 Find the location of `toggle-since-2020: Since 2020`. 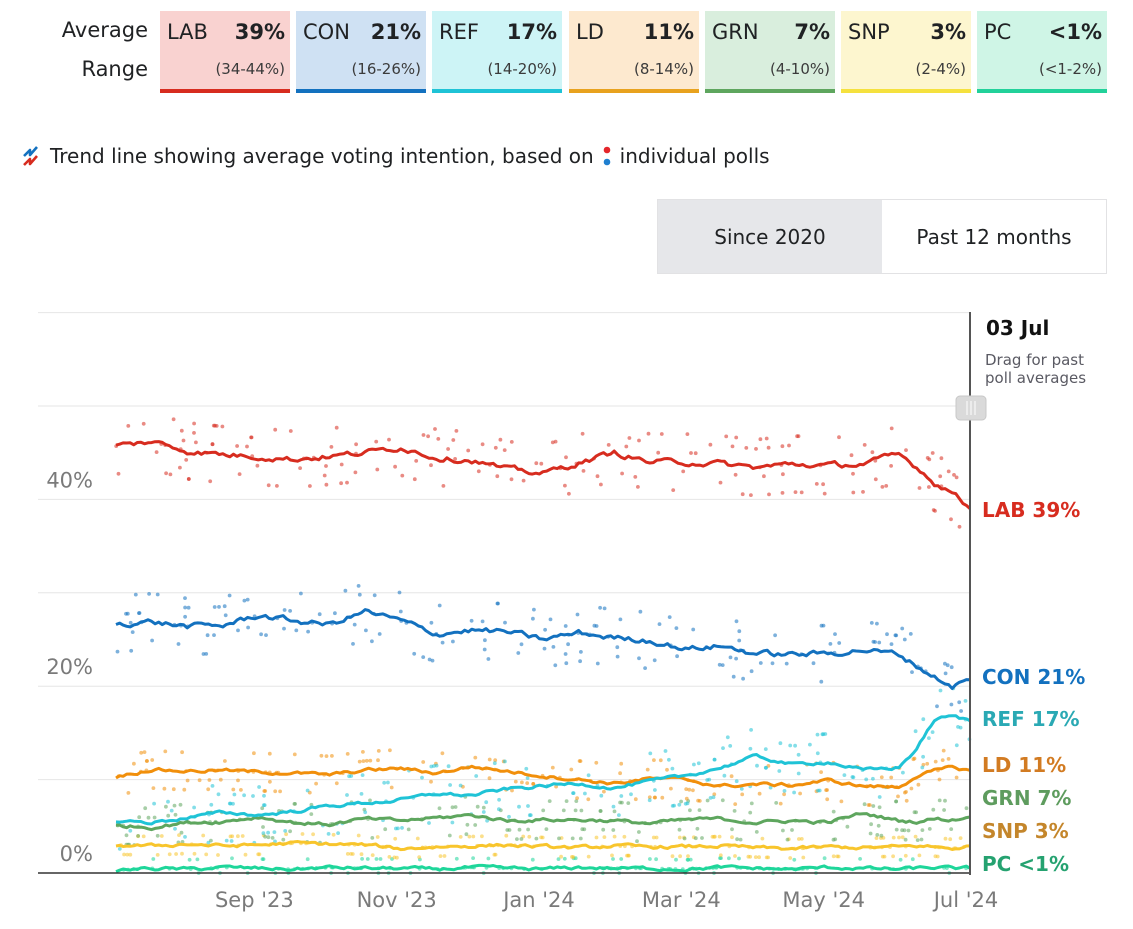

toggle-since-2020: Since 2020 is located at coordinates (770, 236).